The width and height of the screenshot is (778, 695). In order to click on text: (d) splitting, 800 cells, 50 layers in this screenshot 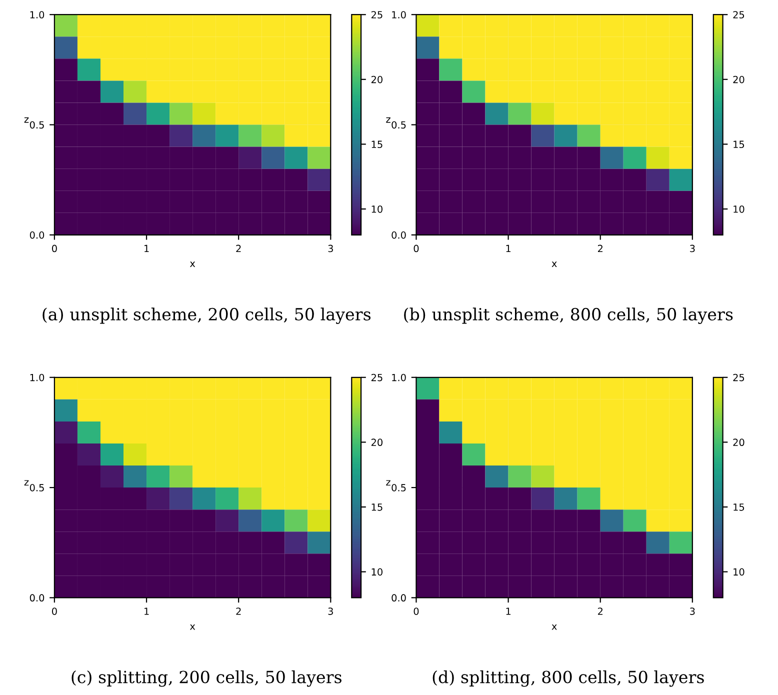, I will do `click(568, 678)`.